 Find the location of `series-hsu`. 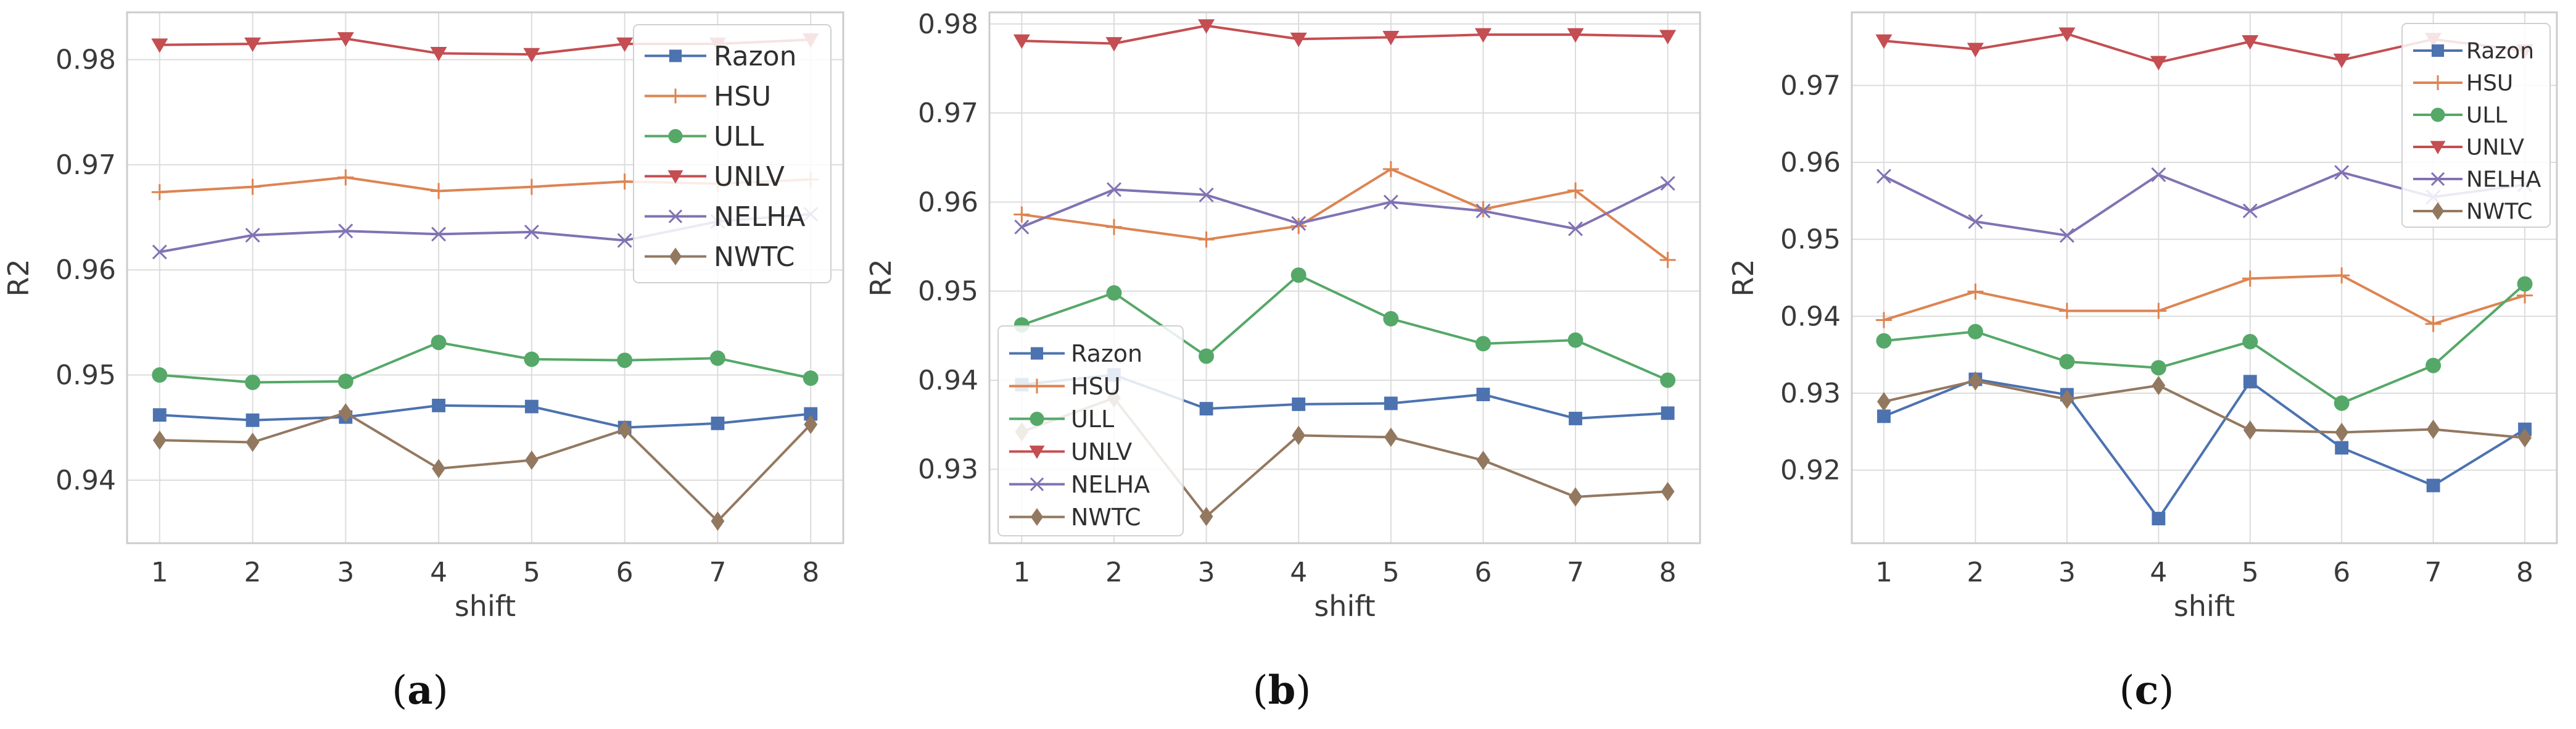

series-hsu is located at coordinates (2204, 299).